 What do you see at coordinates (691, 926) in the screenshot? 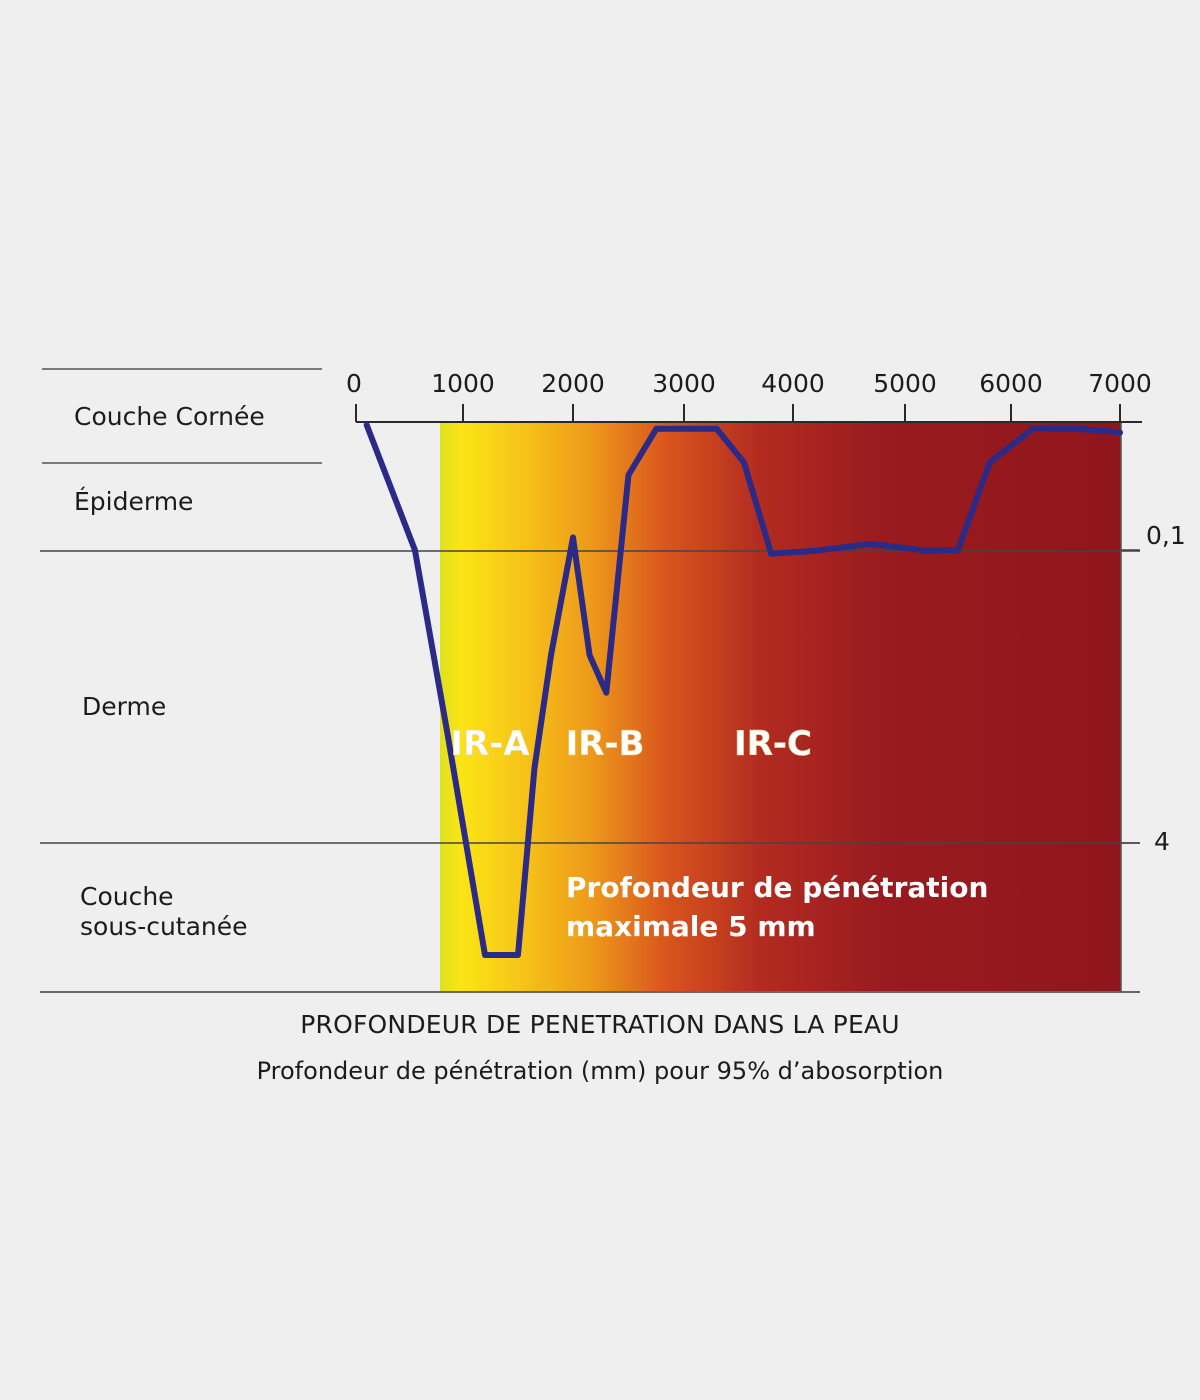
I see `text-line: maximale 5 mm` at bounding box center [691, 926].